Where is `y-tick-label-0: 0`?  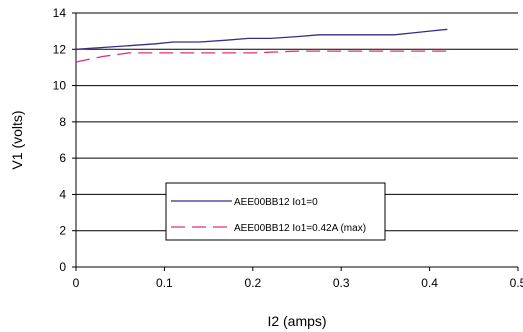 y-tick-label-0: 0 is located at coordinates (62, 267).